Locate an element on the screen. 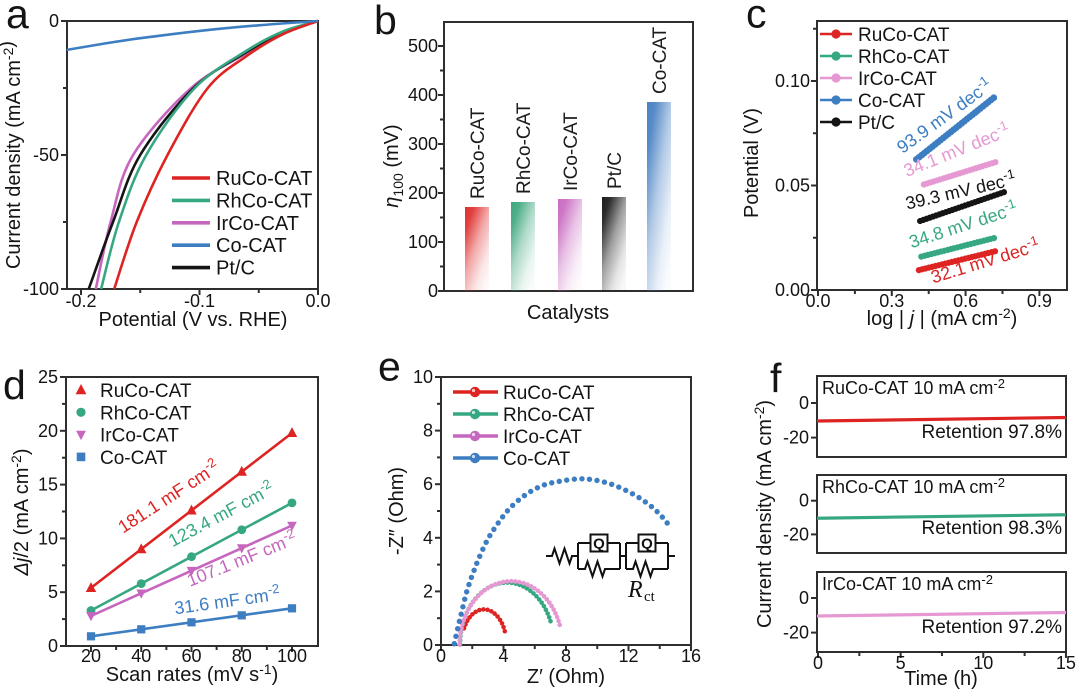 This screenshot has width=1080, height=695. svg-text: 0.10 is located at coordinates (792, 81).